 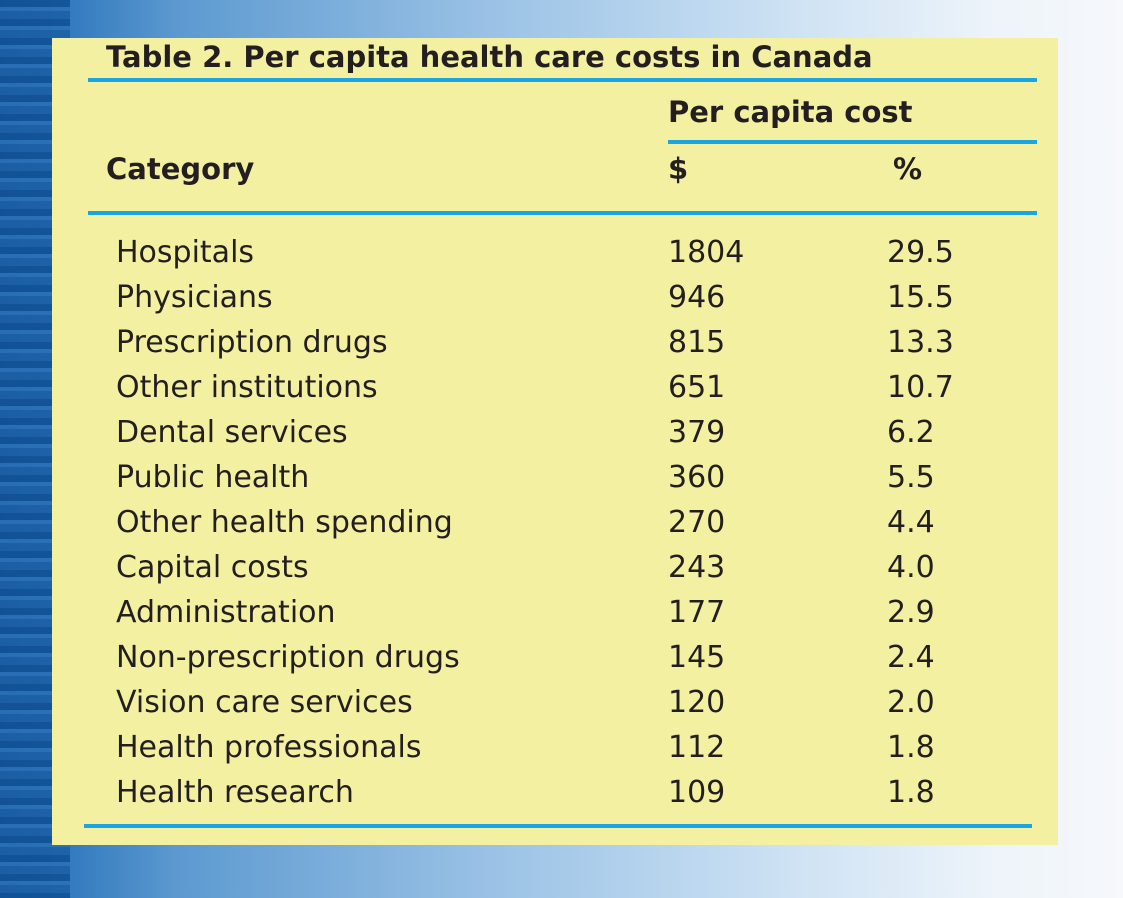 What do you see at coordinates (790, 112) in the screenshot?
I see `group-header: Per capita cost` at bounding box center [790, 112].